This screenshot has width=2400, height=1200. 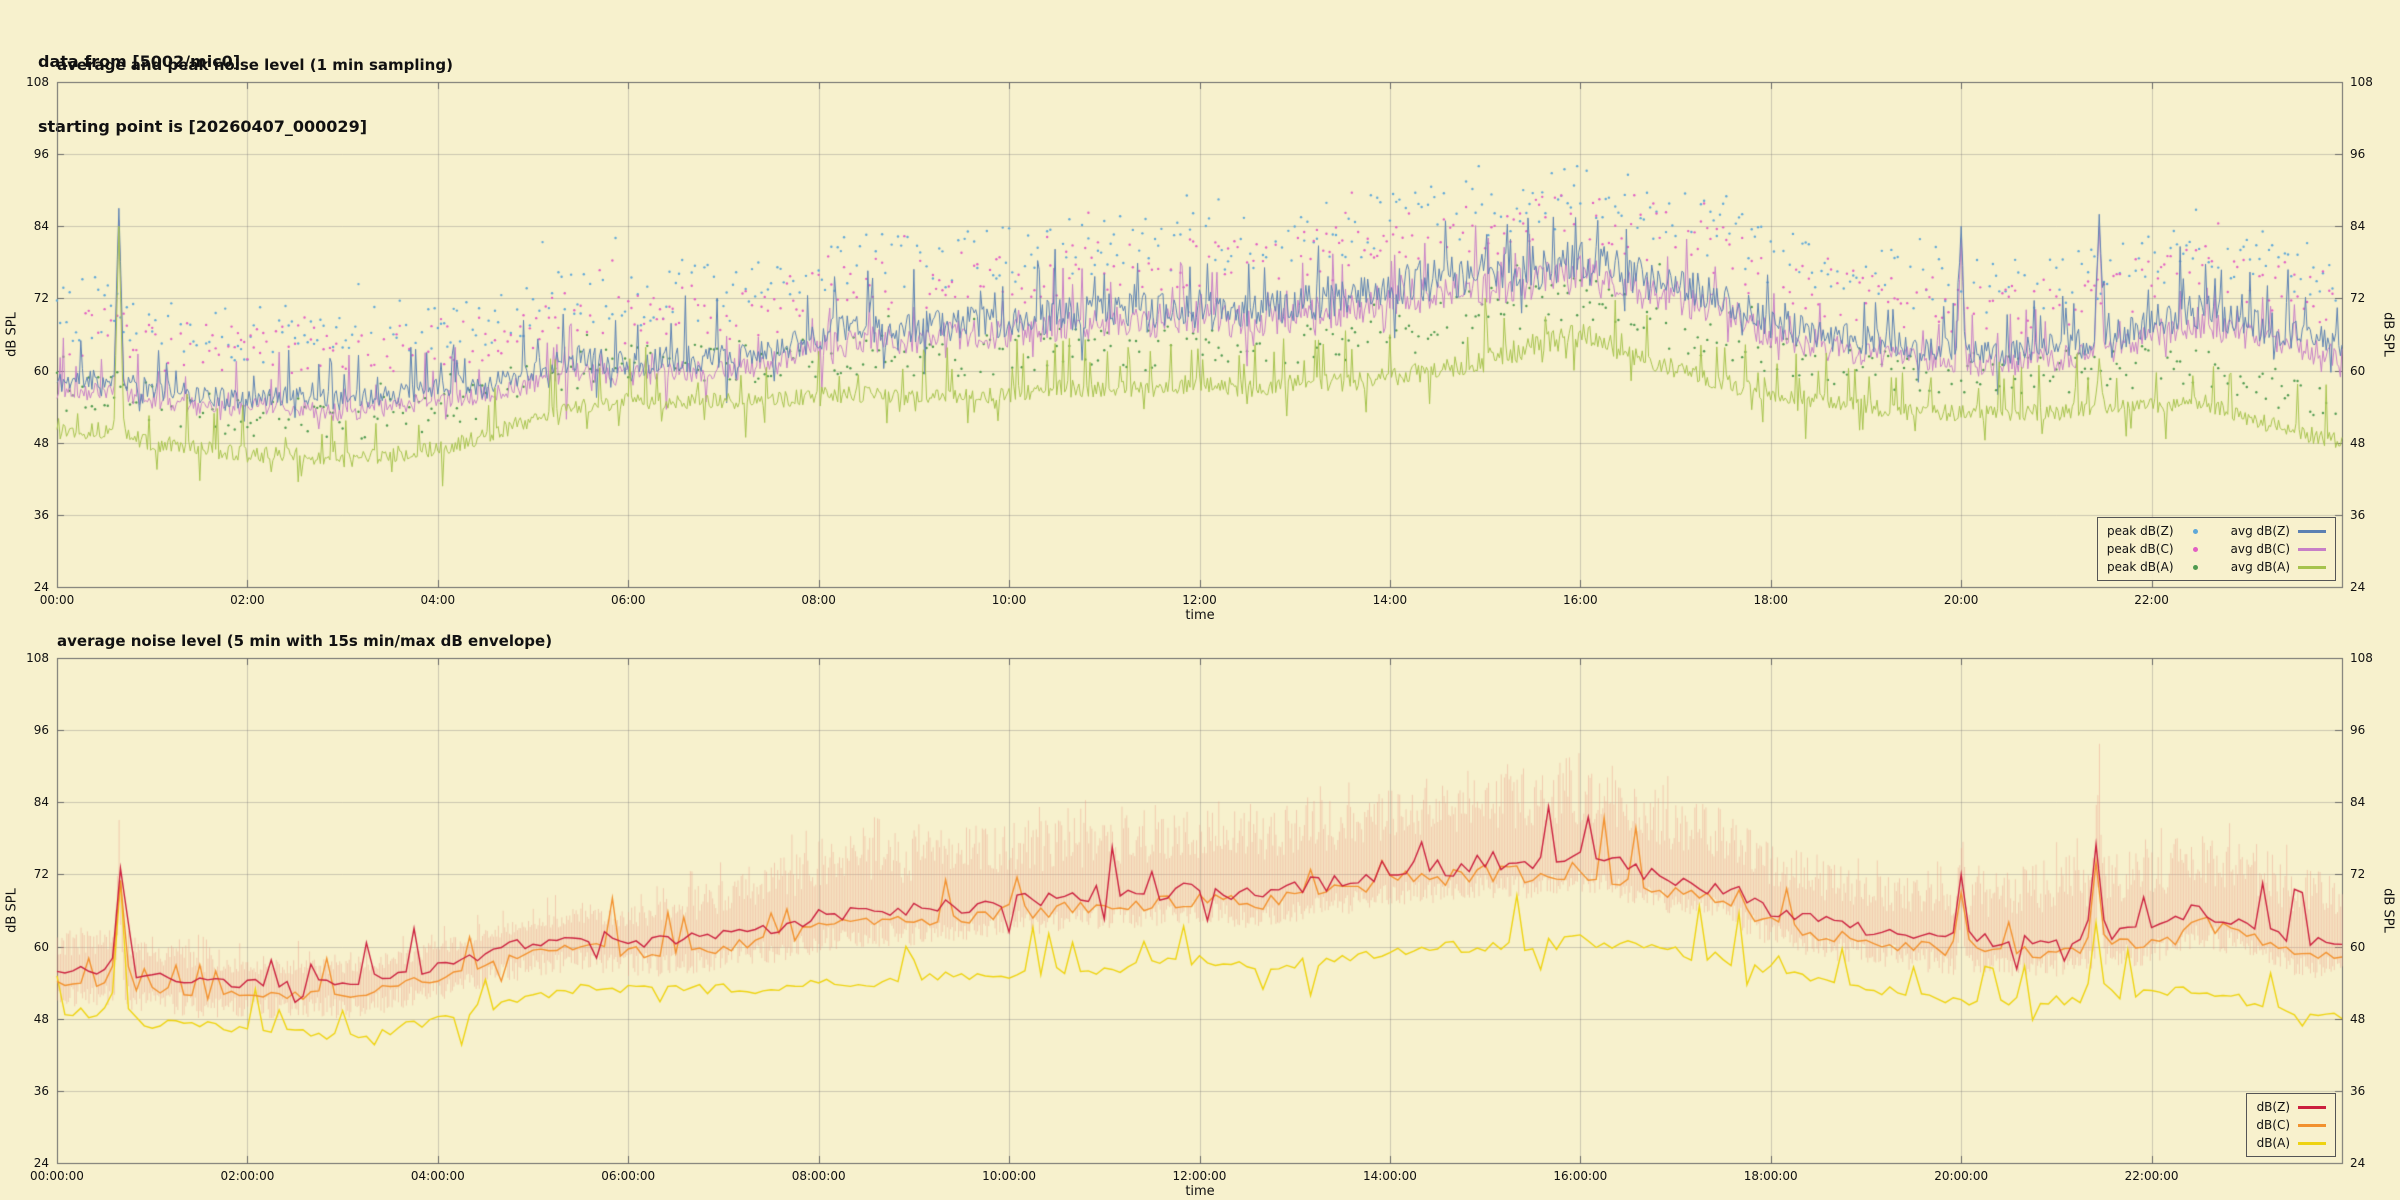 I want to click on x-tick-label: 10:00, so click(x=1009, y=600).